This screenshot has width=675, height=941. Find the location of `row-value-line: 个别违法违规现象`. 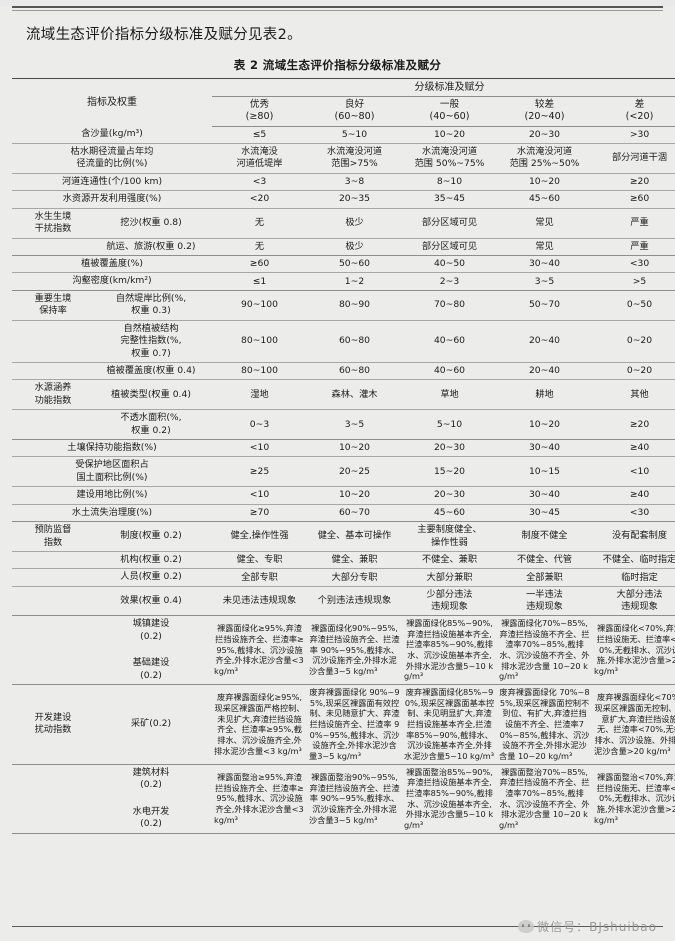

row-value-line: 个别违法违规现象 is located at coordinates (354, 600).